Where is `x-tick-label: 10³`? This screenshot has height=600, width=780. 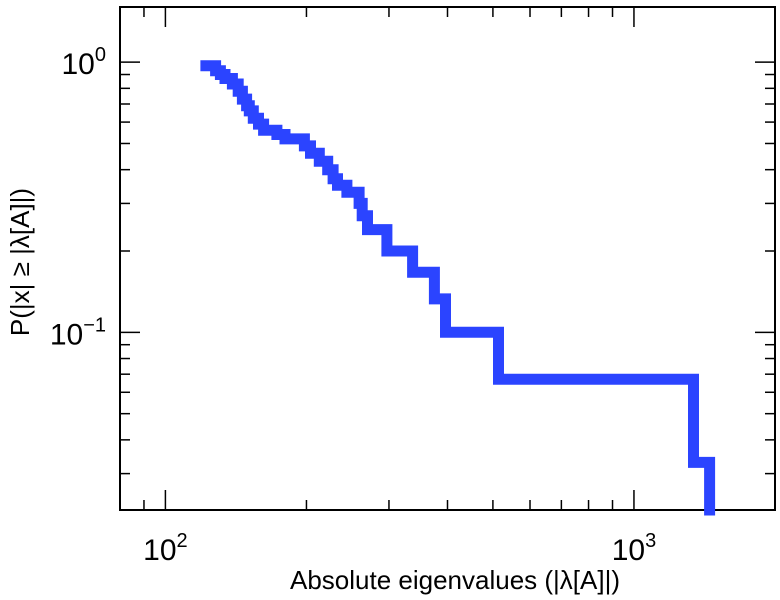 x-tick-label: 10³ is located at coordinates (634, 548).